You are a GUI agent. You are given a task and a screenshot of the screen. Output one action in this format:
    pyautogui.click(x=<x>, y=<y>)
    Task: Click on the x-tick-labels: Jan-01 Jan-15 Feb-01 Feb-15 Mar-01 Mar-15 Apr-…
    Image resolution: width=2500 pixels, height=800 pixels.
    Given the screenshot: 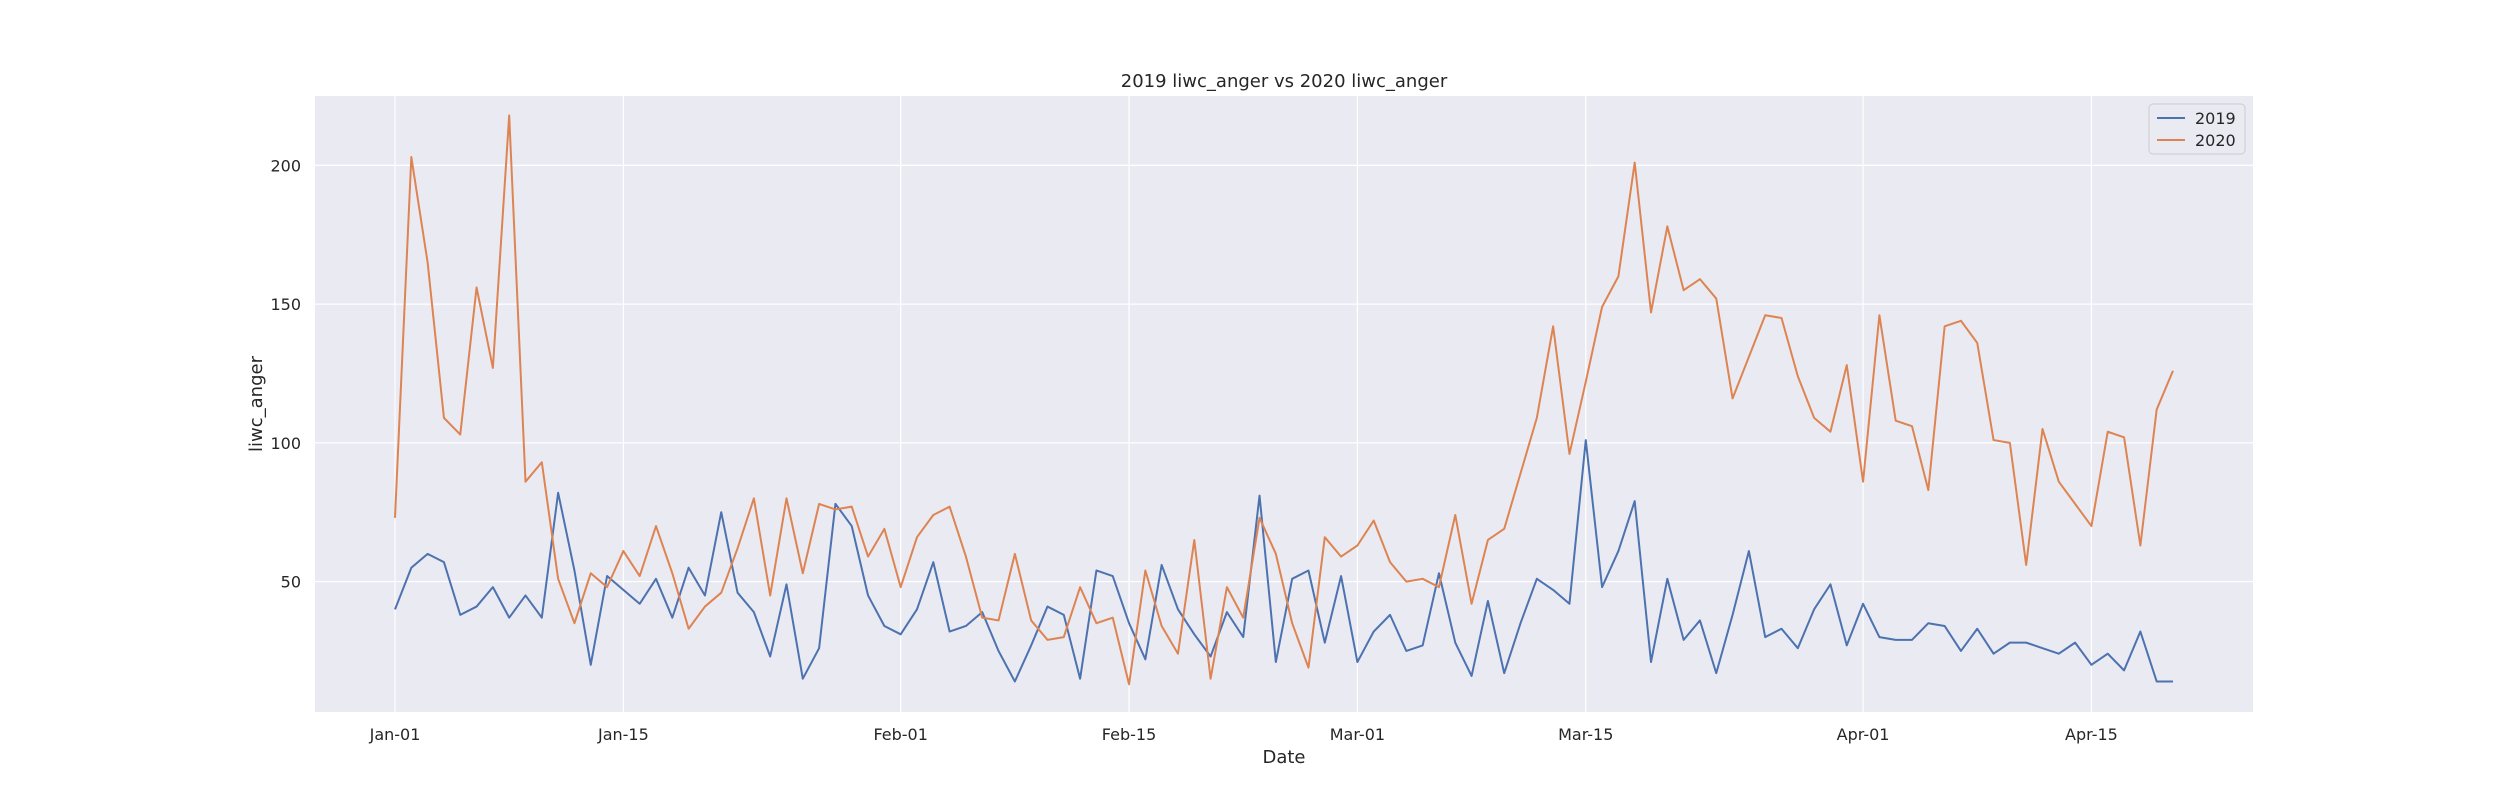 What is the action you would take?
    pyautogui.click(x=1243, y=734)
    